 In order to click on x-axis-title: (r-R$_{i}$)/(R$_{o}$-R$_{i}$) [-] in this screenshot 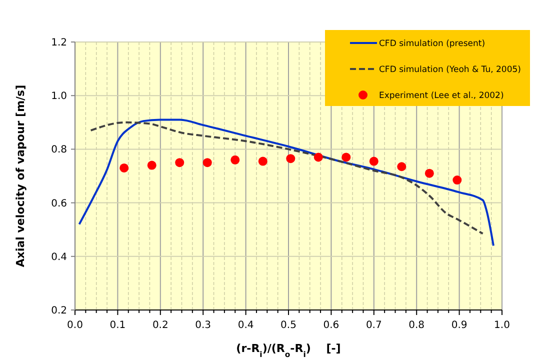, I will do `click(288, 350)`.